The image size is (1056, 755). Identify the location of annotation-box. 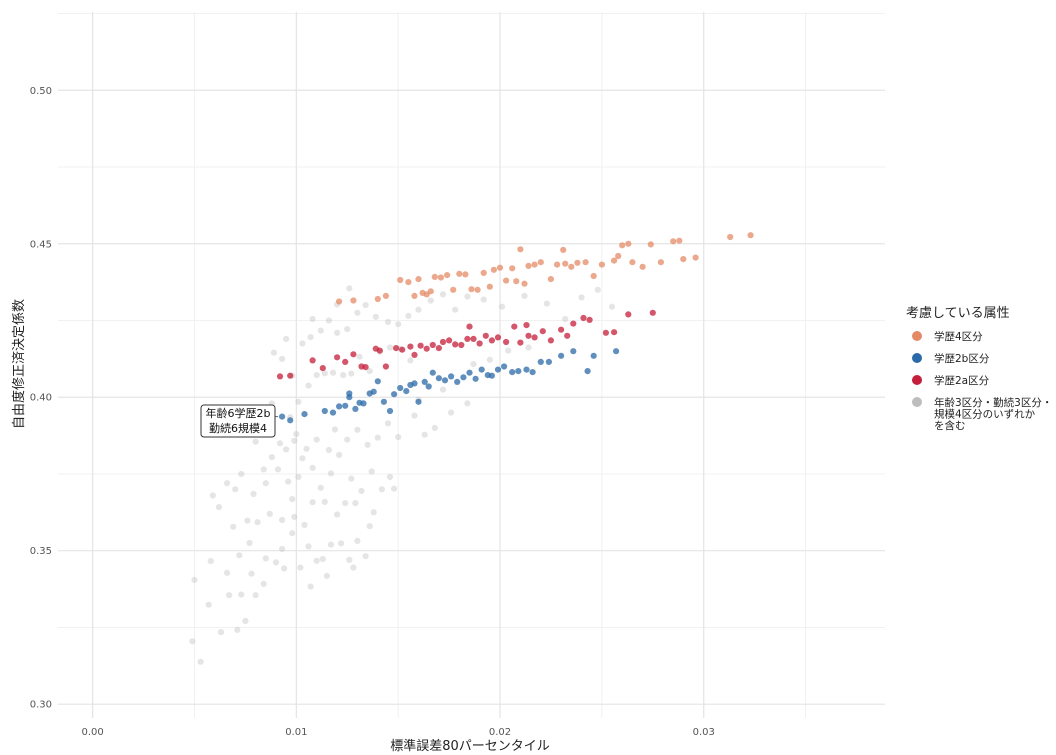
(238, 421).